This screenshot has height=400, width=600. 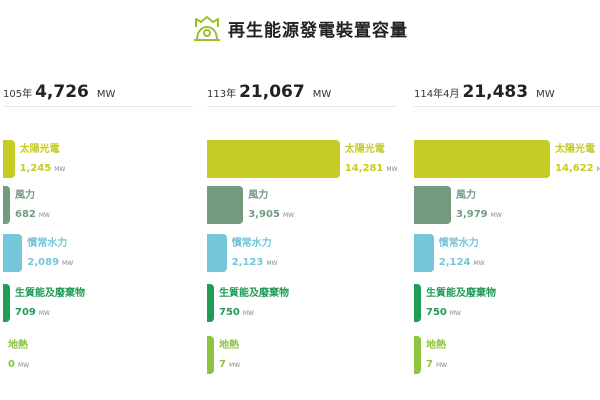 I want to click on category-text: 慣常水力 2,089 MW, so click(x=50, y=254).